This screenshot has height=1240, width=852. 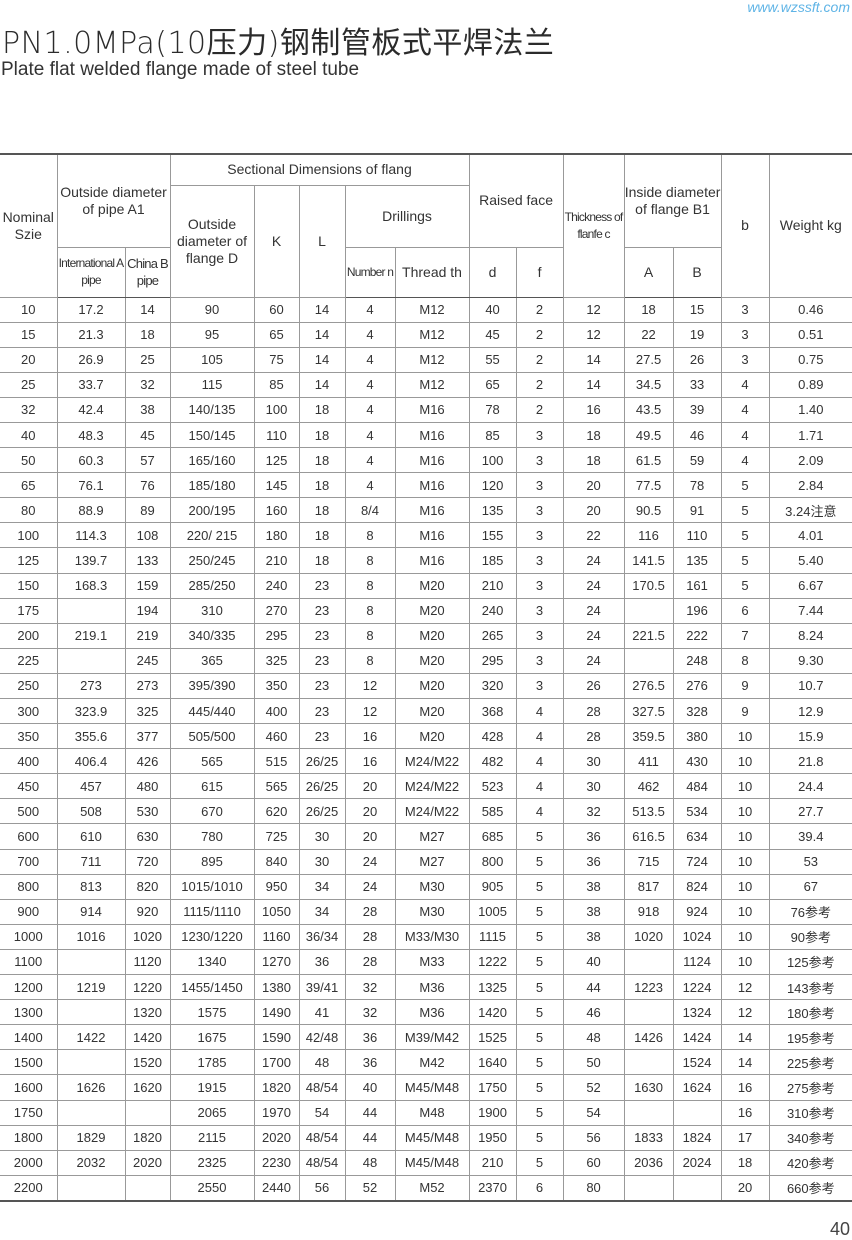 What do you see at coordinates (147, 1162) in the screenshot?
I see `table-cell: 2020` at bounding box center [147, 1162].